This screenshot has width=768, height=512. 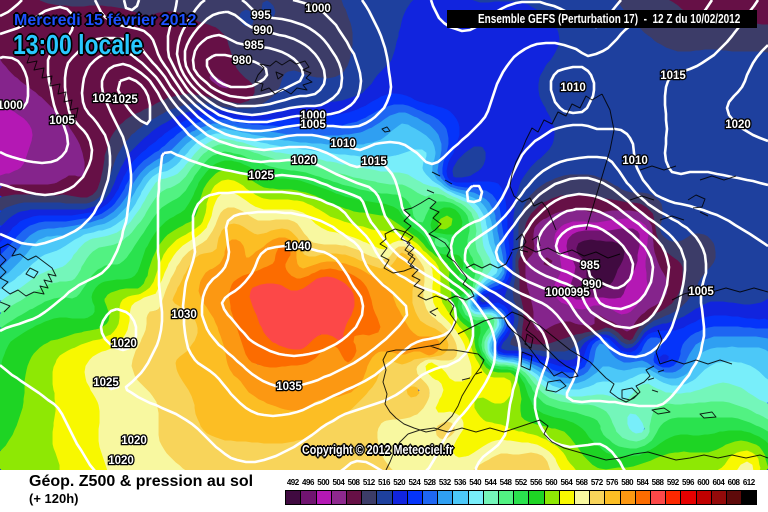 What do you see at coordinates (184, 315) in the screenshot?
I see `svg-text: 1030` at bounding box center [184, 315].